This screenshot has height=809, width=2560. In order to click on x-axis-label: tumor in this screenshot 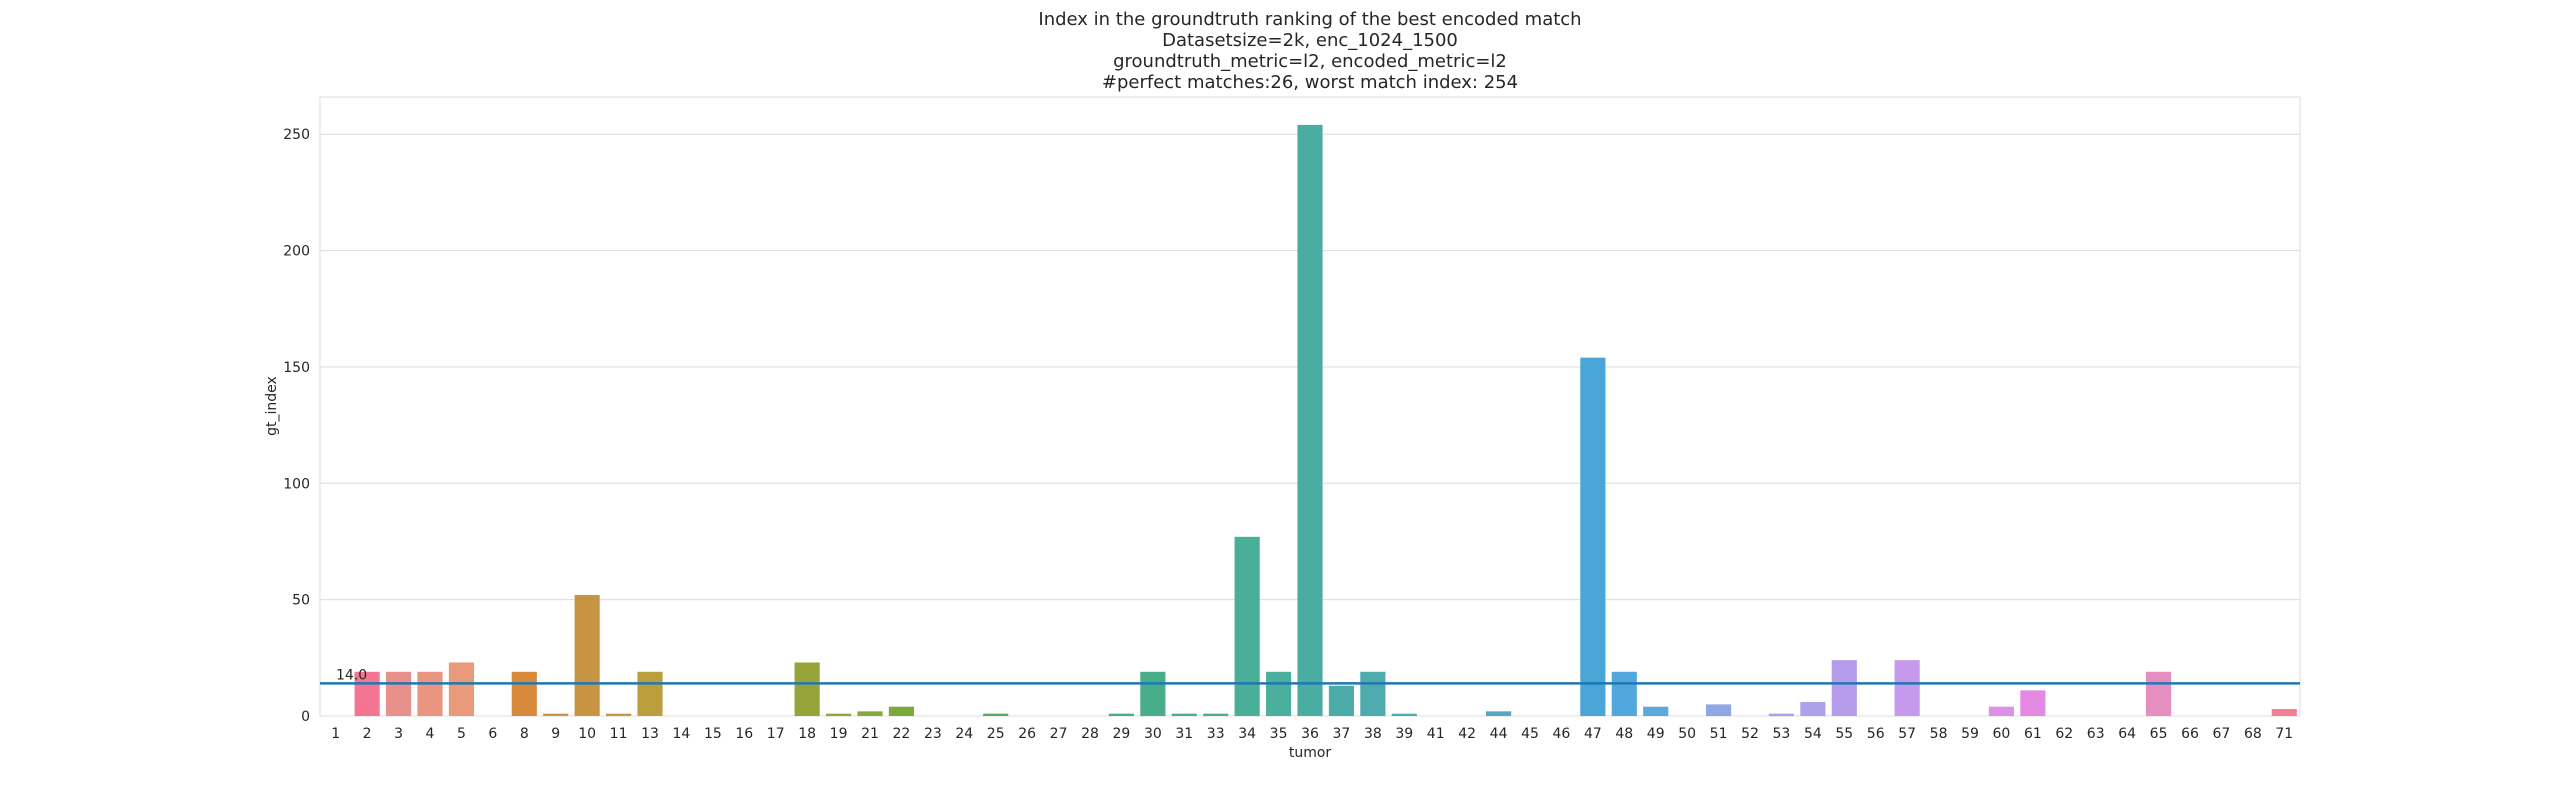, I will do `click(1310, 753)`.